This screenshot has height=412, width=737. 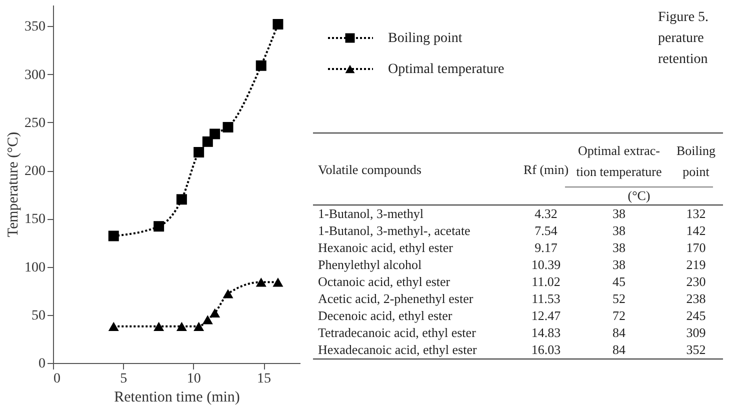 I want to click on y-tick-label: 300, so click(x=35, y=75).